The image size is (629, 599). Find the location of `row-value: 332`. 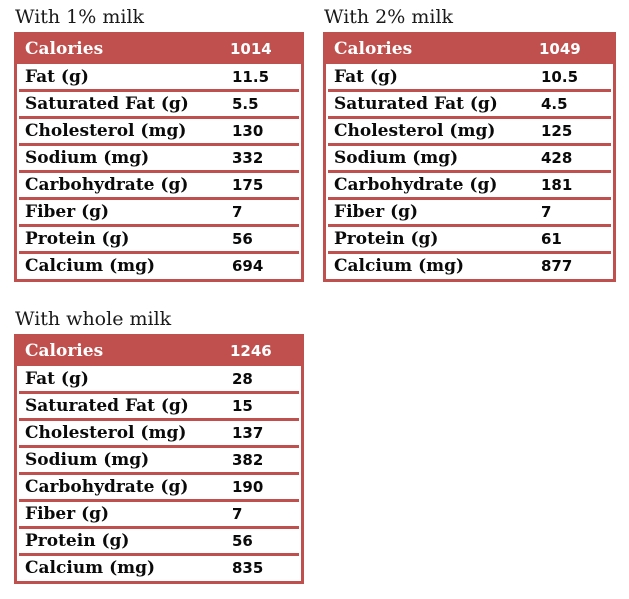

row-value: 332 is located at coordinates (248, 158).